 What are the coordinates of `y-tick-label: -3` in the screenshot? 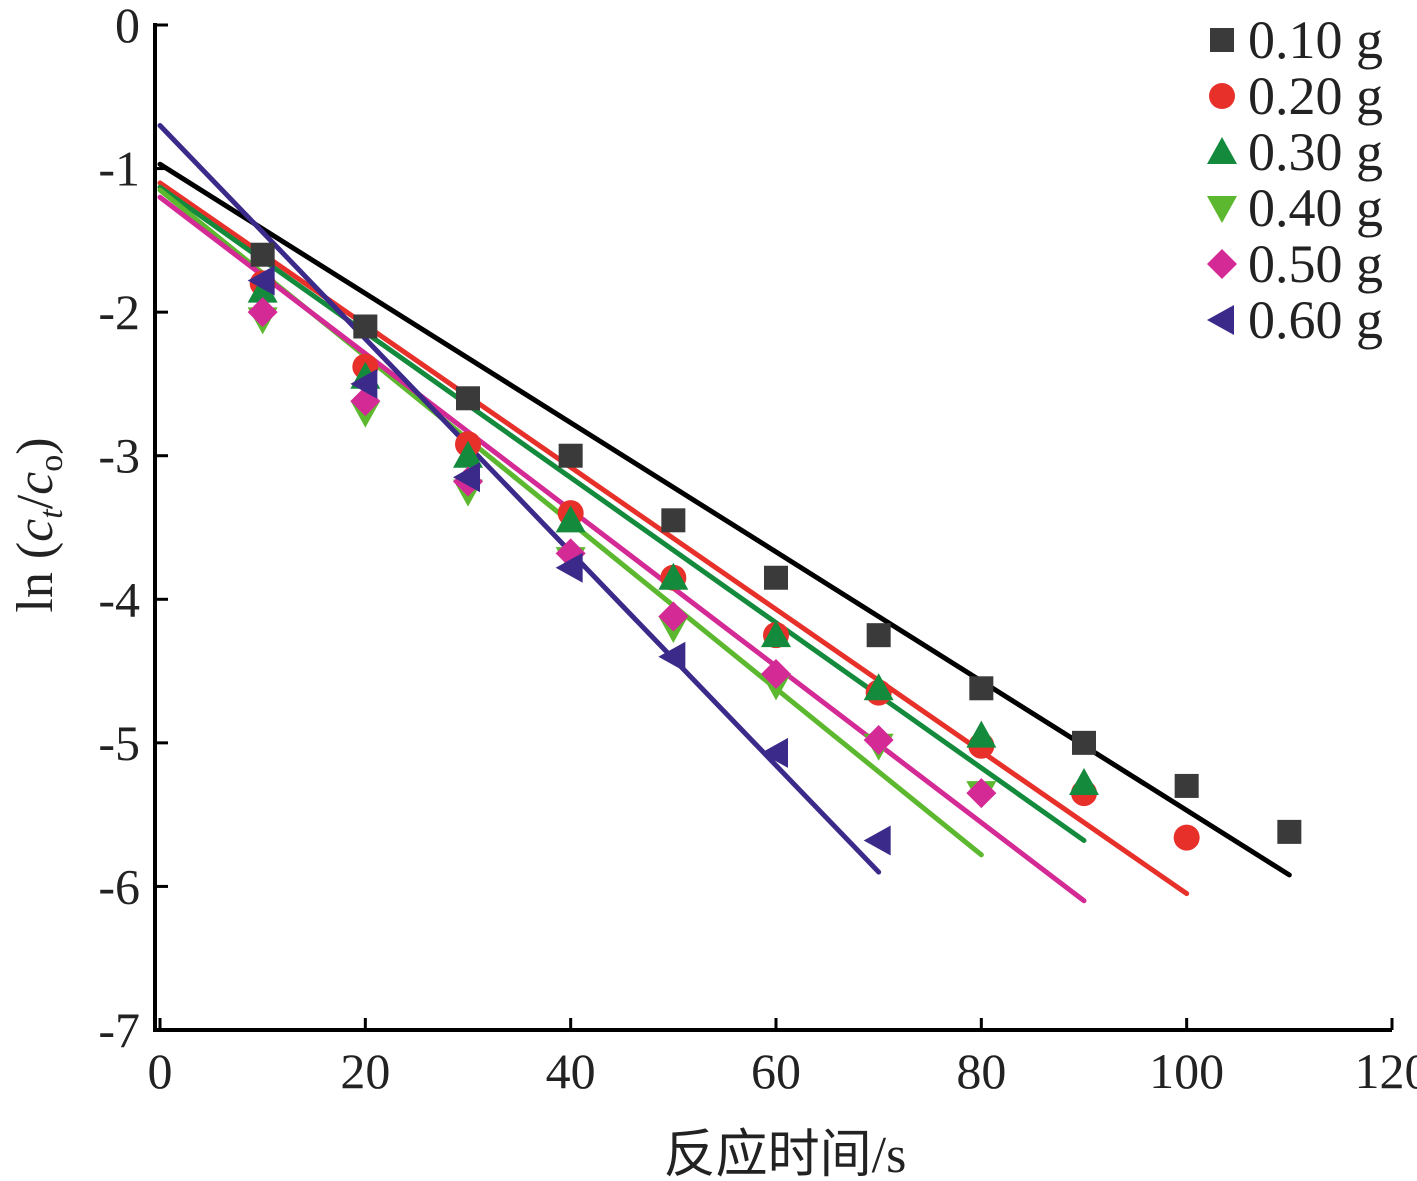 It's located at (119, 456).